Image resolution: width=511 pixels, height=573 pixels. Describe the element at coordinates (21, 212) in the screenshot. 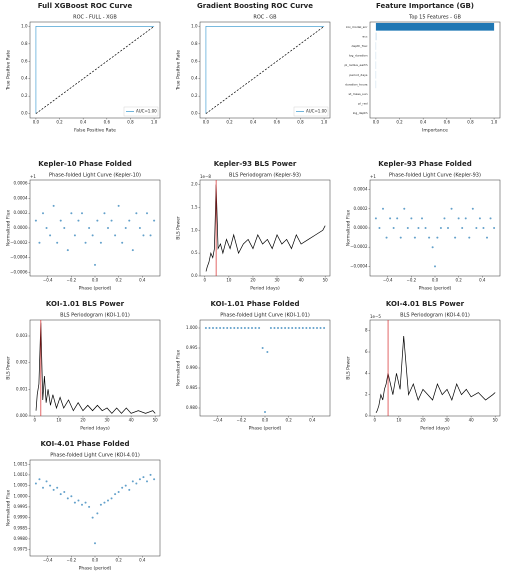

I see `y-tick-label: 0.0002` at that location.